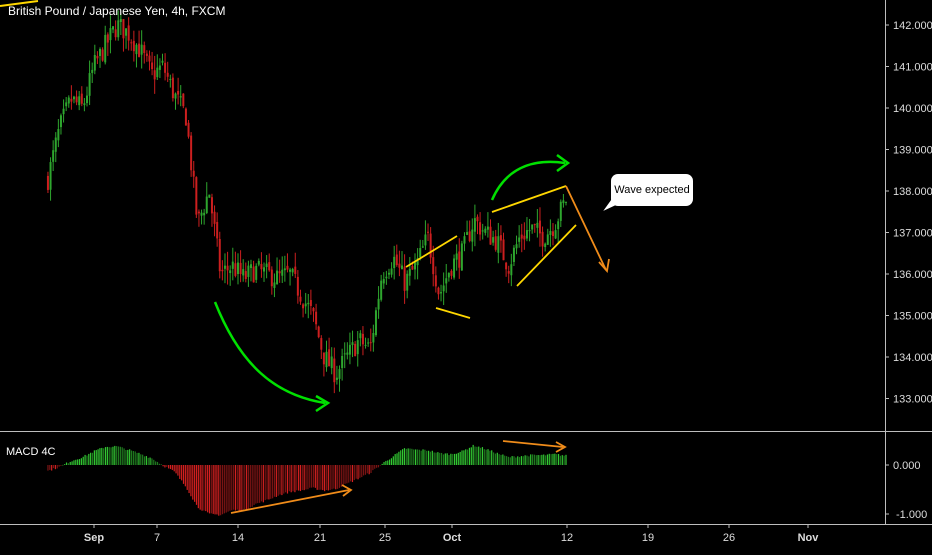 Image resolution: width=932 pixels, height=555 pixels. Describe the element at coordinates (567, 538) in the screenshot. I see `time-tick-label: 12` at that location.